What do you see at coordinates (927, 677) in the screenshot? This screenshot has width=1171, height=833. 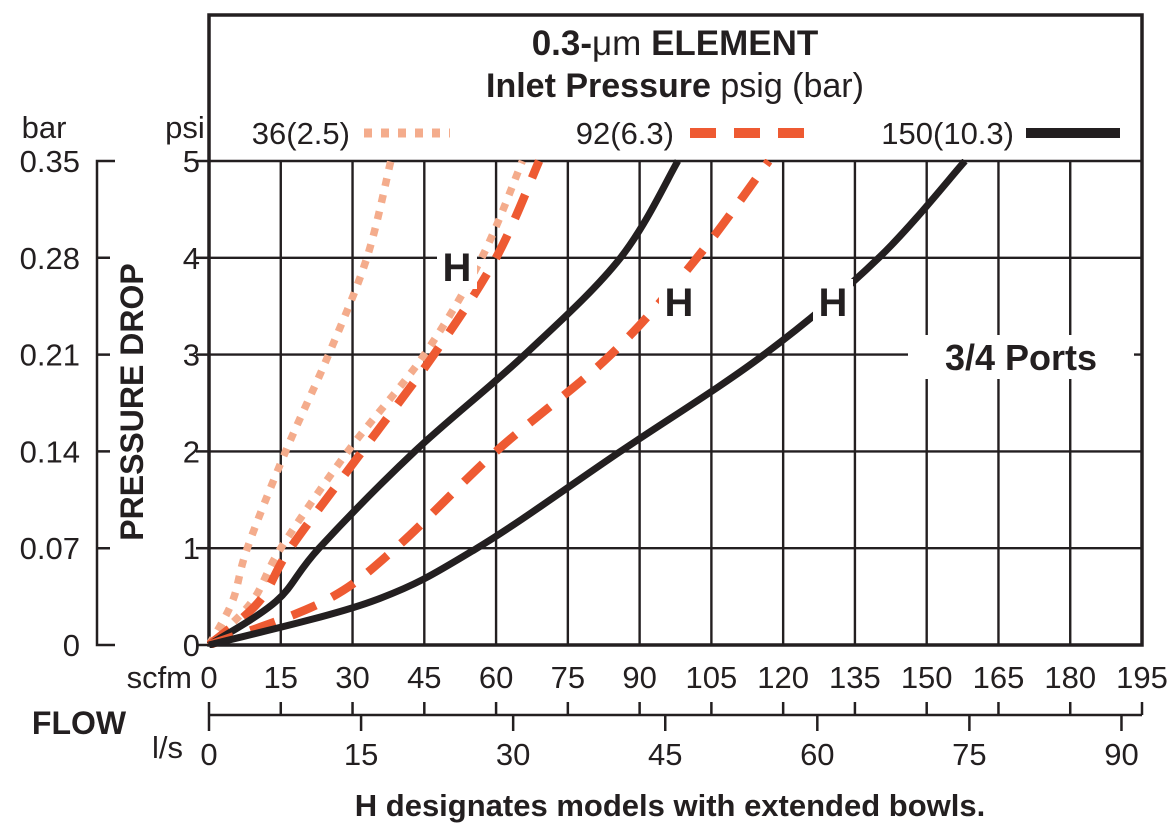 I see `scfm-tick-label: 150` at bounding box center [927, 677].